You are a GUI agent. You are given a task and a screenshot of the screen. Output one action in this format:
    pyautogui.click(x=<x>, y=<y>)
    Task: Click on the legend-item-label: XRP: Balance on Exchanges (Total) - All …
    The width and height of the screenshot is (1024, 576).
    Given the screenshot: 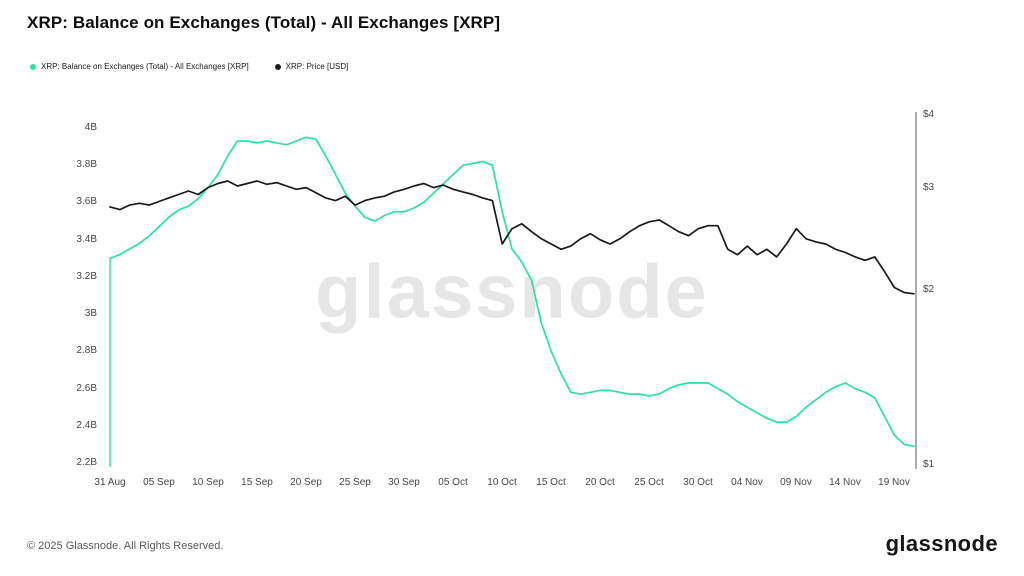 What is the action you would take?
    pyautogui.click(x=145, y=66)
    